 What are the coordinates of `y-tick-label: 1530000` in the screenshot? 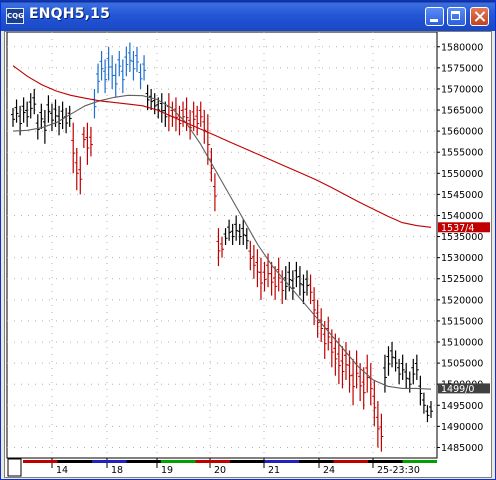 It's located at (462, 258).